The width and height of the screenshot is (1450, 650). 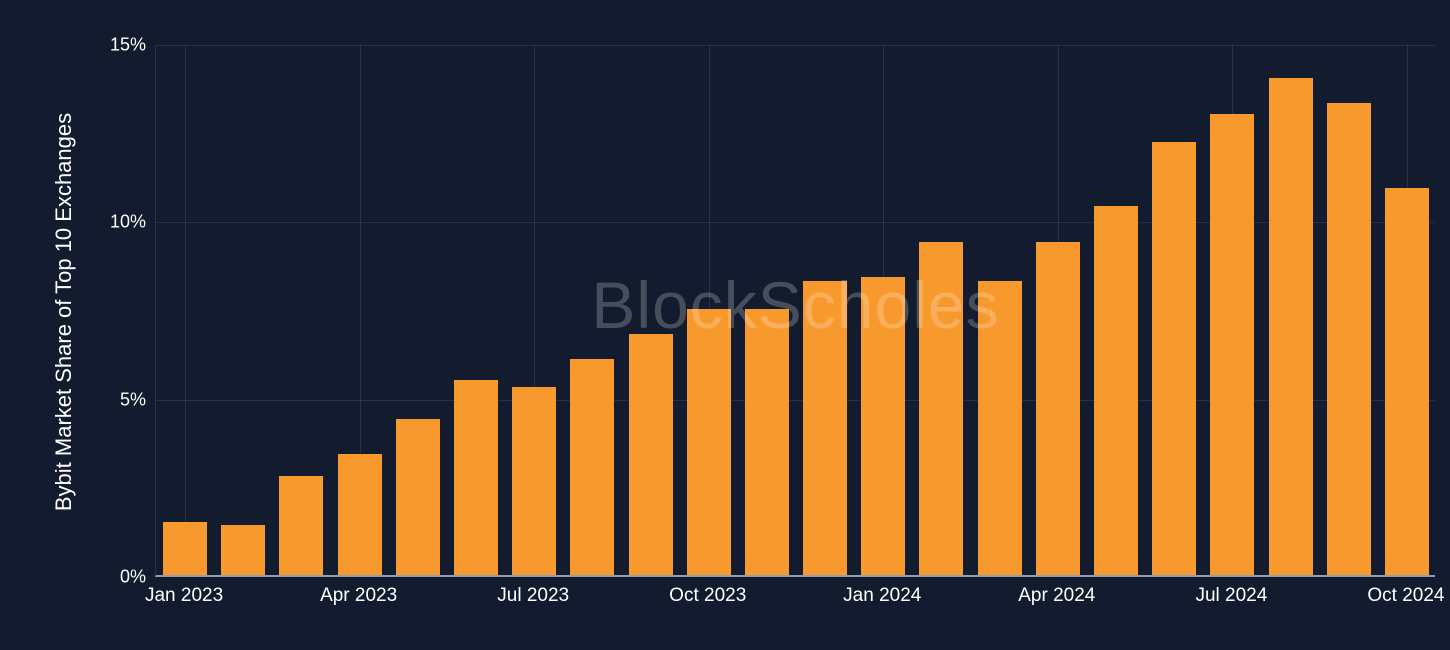 I want to click on y-tick-label: 10%, so click(x=127, y=221).